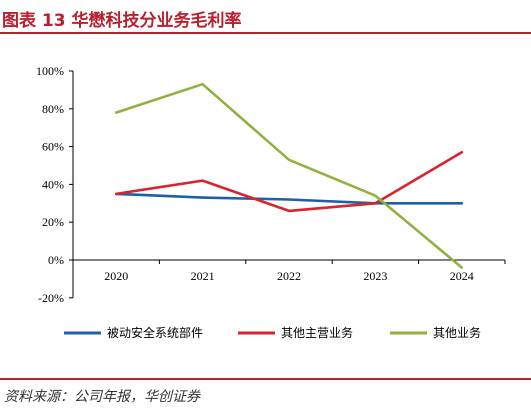 This screenshot has height=412, width=531. Describe the element at coordinates (265, 379) in the screenshot. I see `source-divider` at that location.